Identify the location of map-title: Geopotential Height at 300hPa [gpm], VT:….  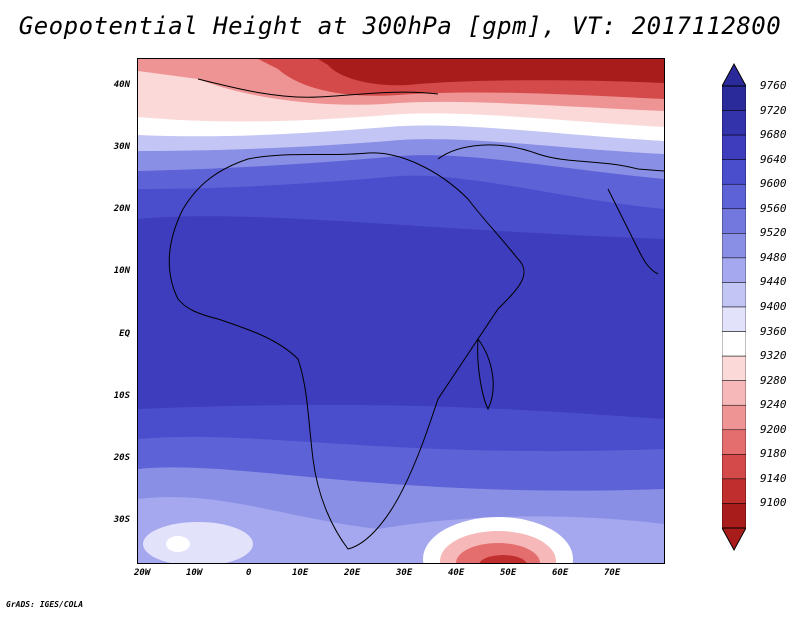
(400, 26).